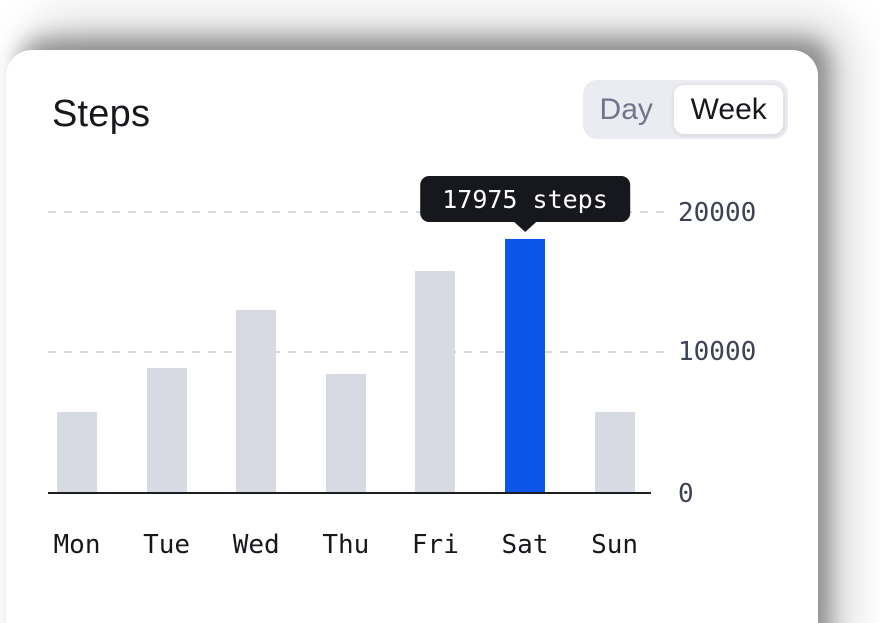 The image size is (880, 623). Describe the element at coordinates (524, 227) in the screenshot. I see `caret-down-icon` at that location.